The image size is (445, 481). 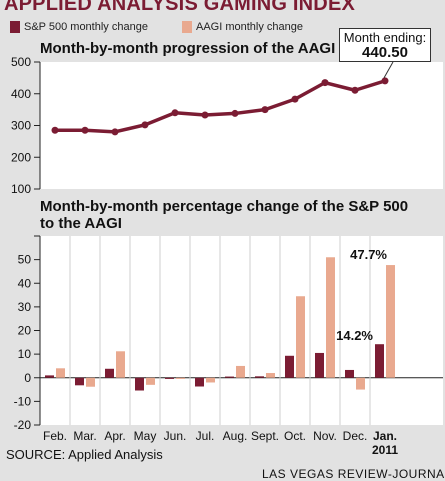 What do you see at coordinates (388, 70) in the screenshot?
I see `callout-pointer` at bounding box center [388, 70].